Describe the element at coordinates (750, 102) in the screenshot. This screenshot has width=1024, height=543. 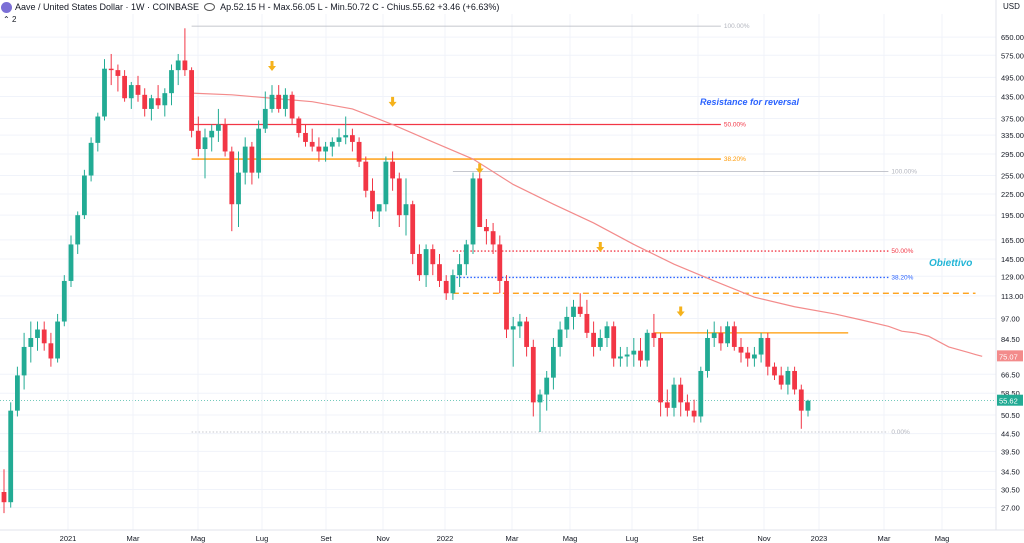
I see `resistance-note: Resistance for reversal` at that location.